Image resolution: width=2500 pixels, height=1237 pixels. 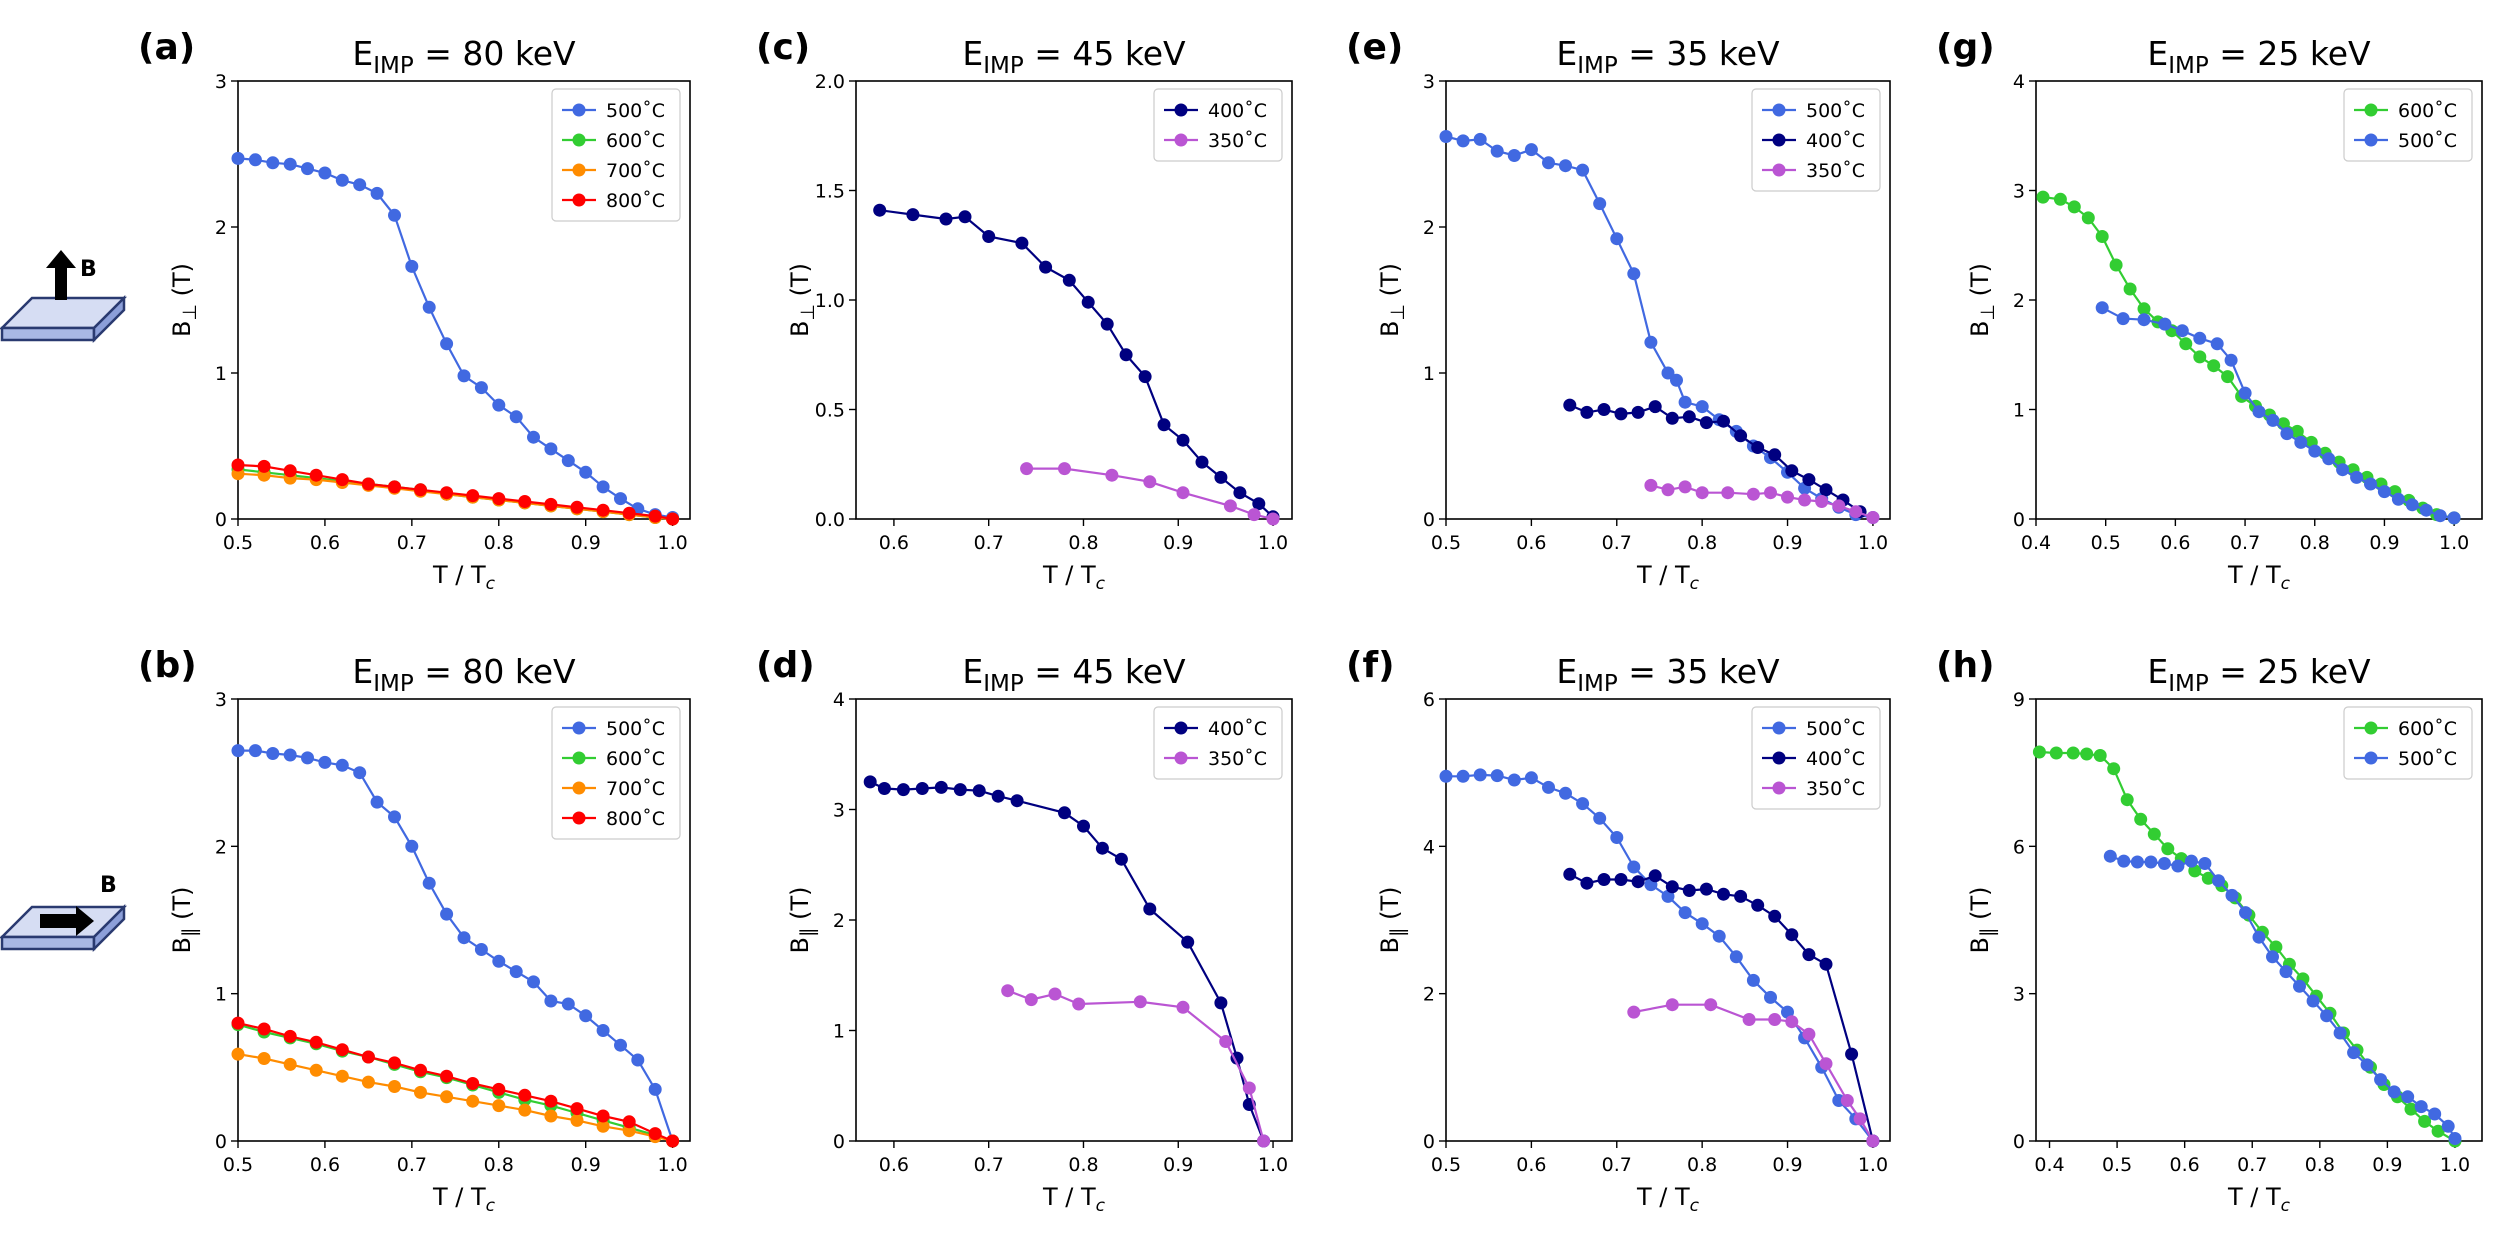 I want to click on panel-label-h: (h), so click(x=1965, y=665).